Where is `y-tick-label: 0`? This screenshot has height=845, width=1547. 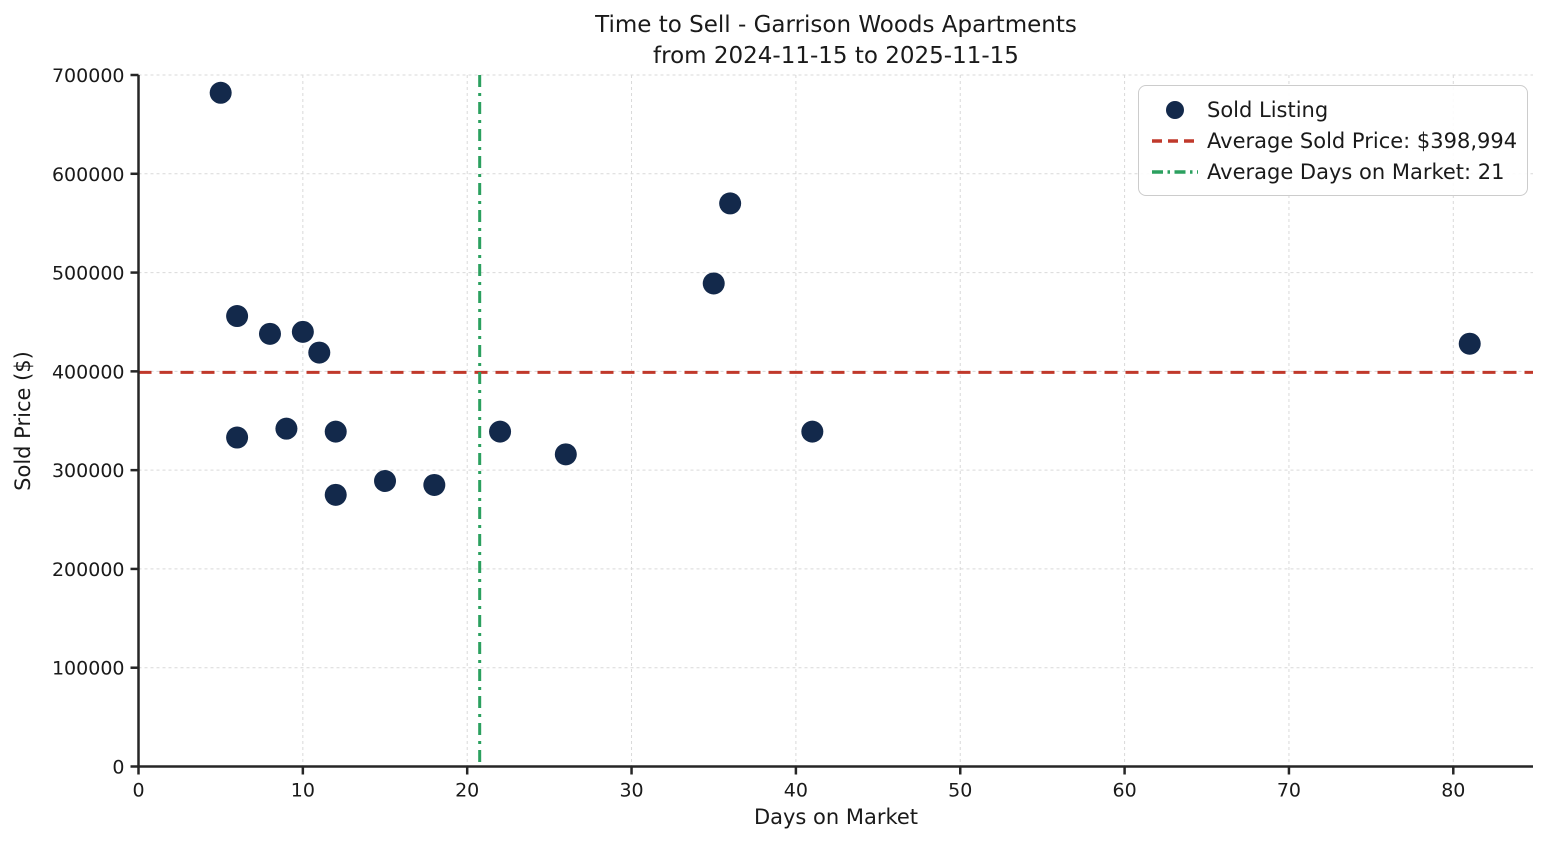 y-tick-label: 0 is located at coordinates (118, 768).